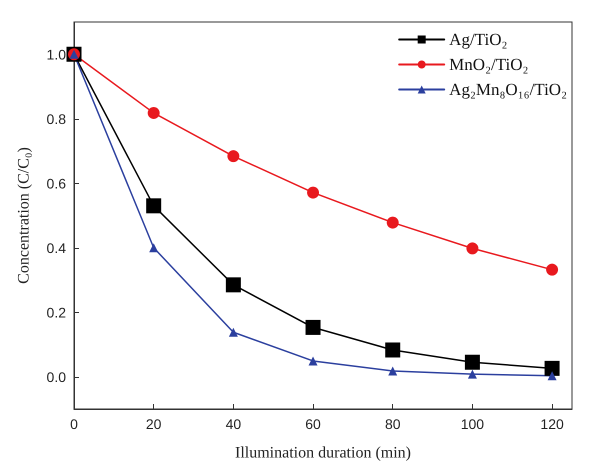 Image resolution: width=600 pixels, height=475 pixels. I want to click on x-tick-label: 100, so click(472, 424).